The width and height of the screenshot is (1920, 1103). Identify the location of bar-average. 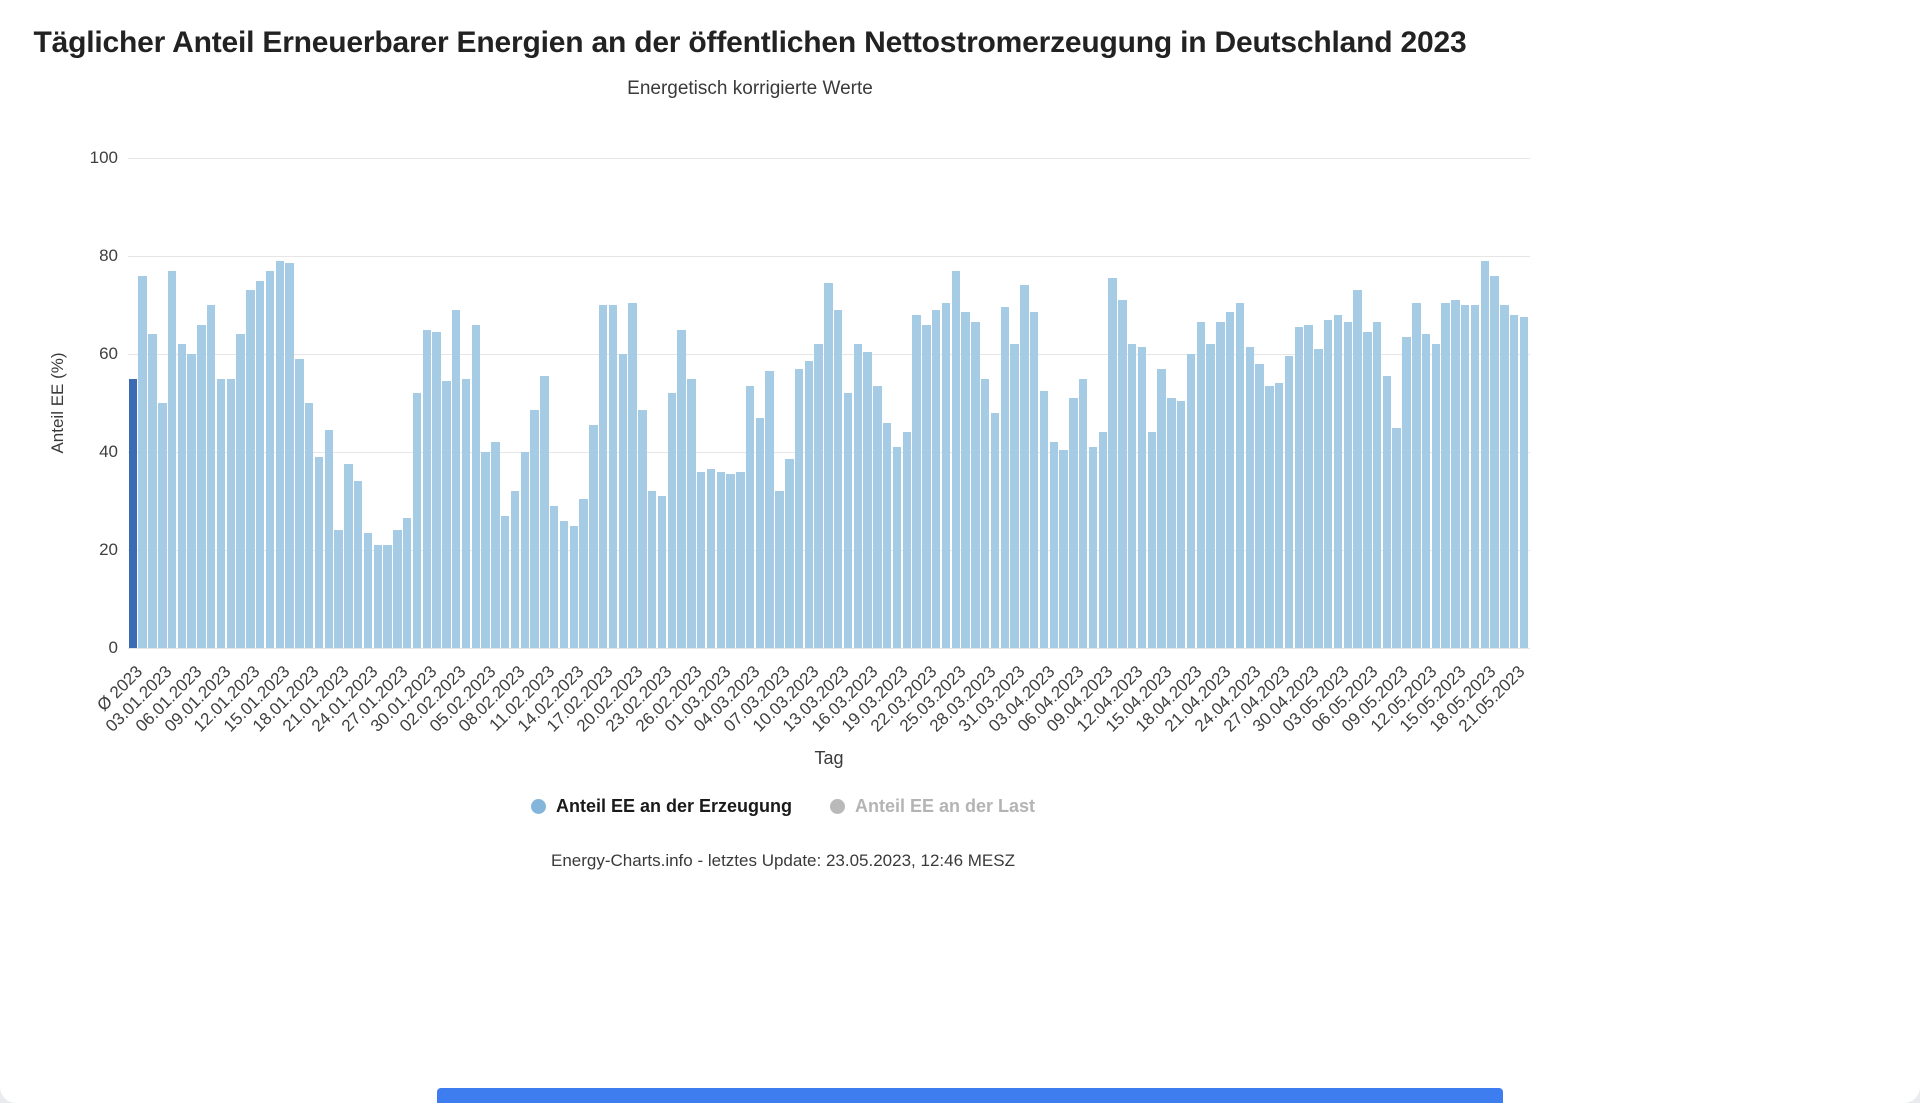
(133, 513).